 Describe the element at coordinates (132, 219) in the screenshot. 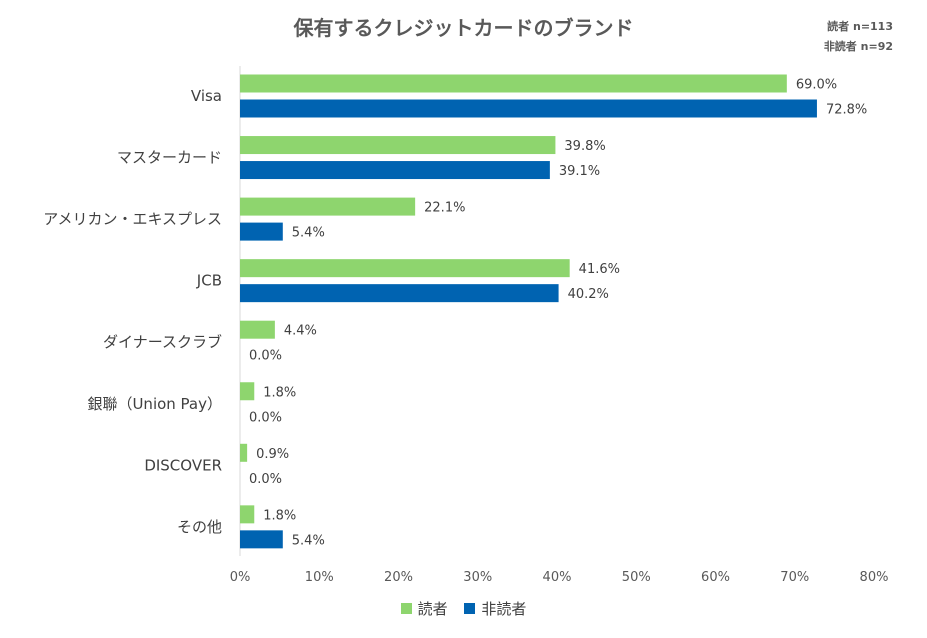

I see `category-label: アメリカン・エキスプレス` at that location.